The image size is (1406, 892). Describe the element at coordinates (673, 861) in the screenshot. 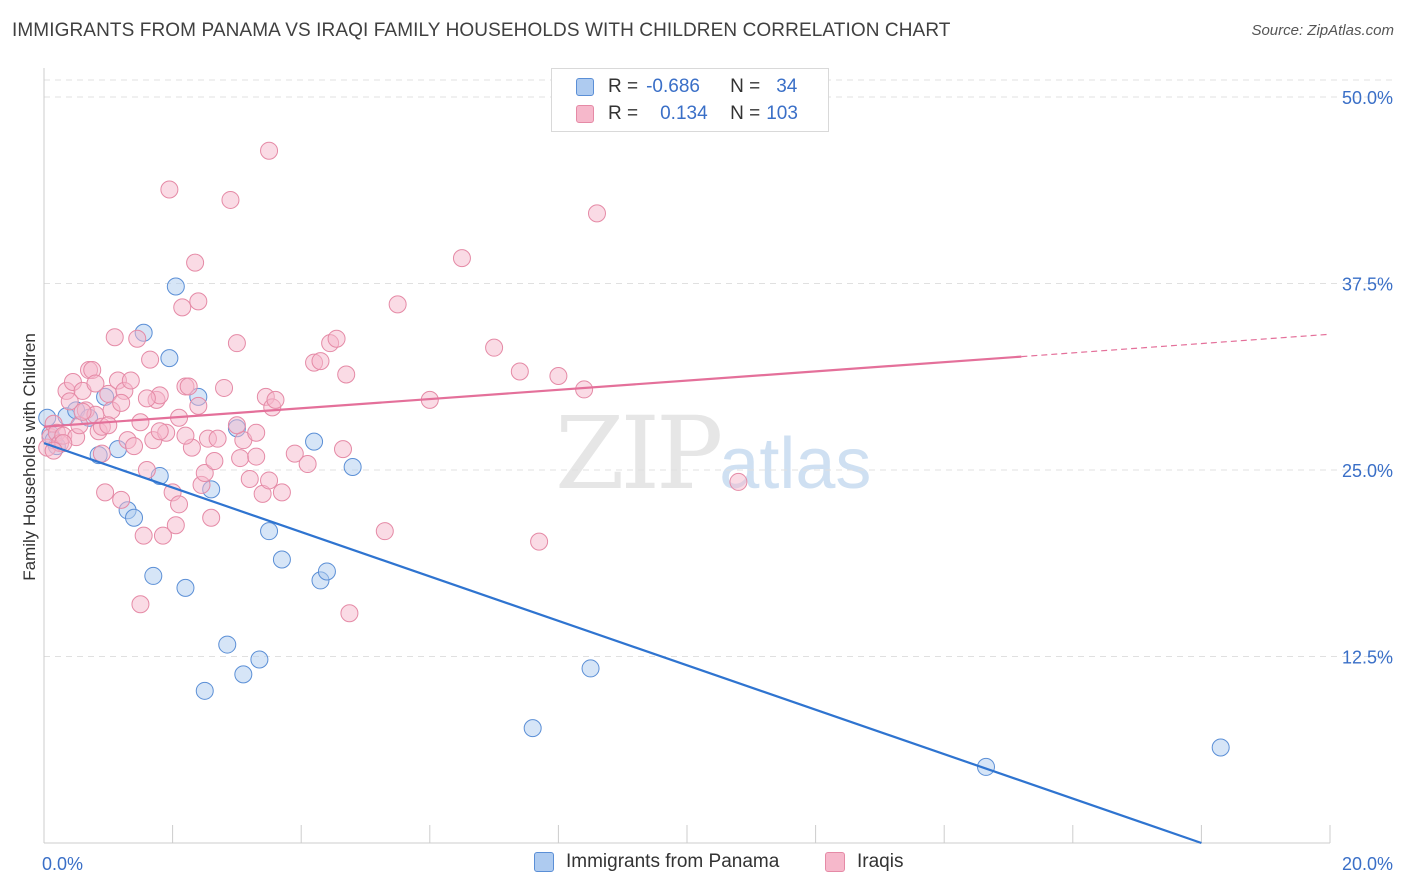

I see `bottom-legend-panama-label: Immigrants from Panama` at that location.